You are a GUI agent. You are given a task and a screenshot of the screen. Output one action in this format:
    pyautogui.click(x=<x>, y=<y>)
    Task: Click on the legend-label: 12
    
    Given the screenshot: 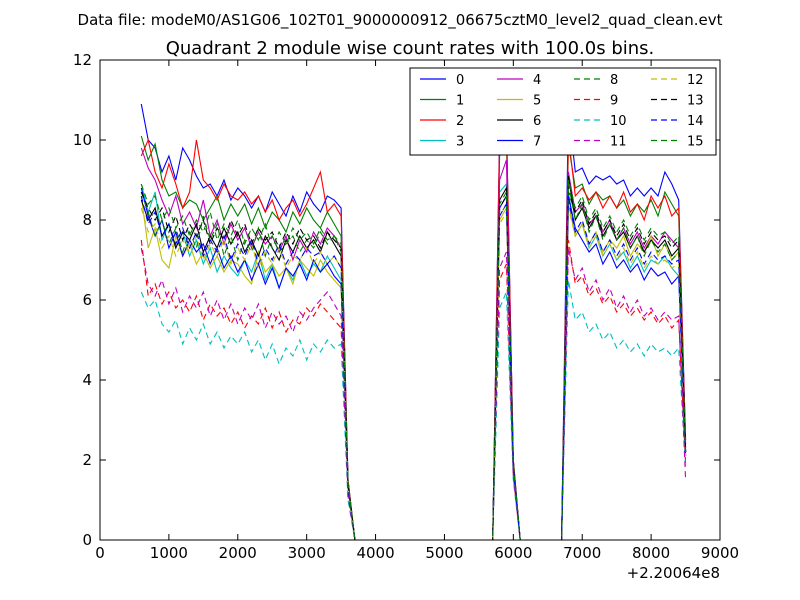 What is the action you would take?
    pyautogui.click(x=695, y=80)
    